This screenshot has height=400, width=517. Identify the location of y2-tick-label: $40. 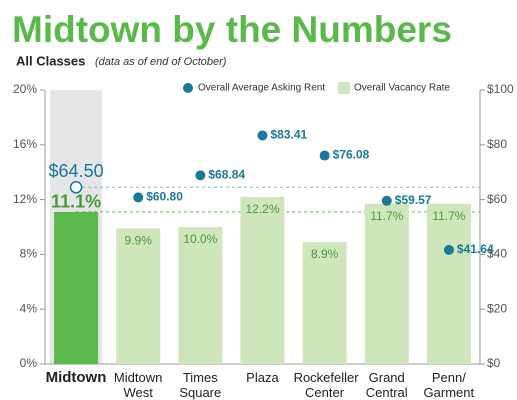
(497, 254).